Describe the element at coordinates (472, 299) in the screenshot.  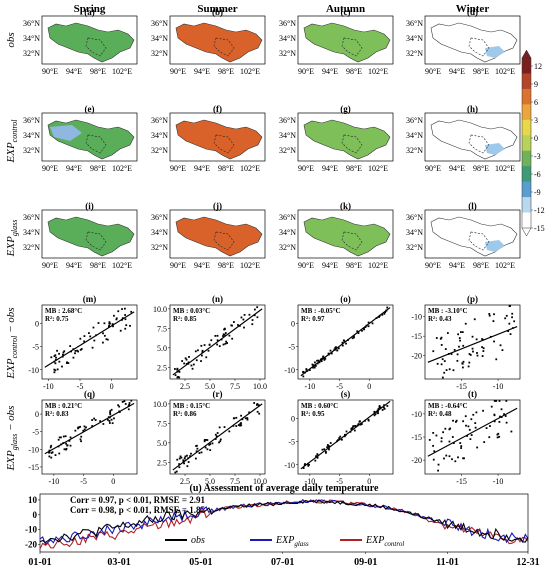
I see `panel-letter: (p)` at that location.